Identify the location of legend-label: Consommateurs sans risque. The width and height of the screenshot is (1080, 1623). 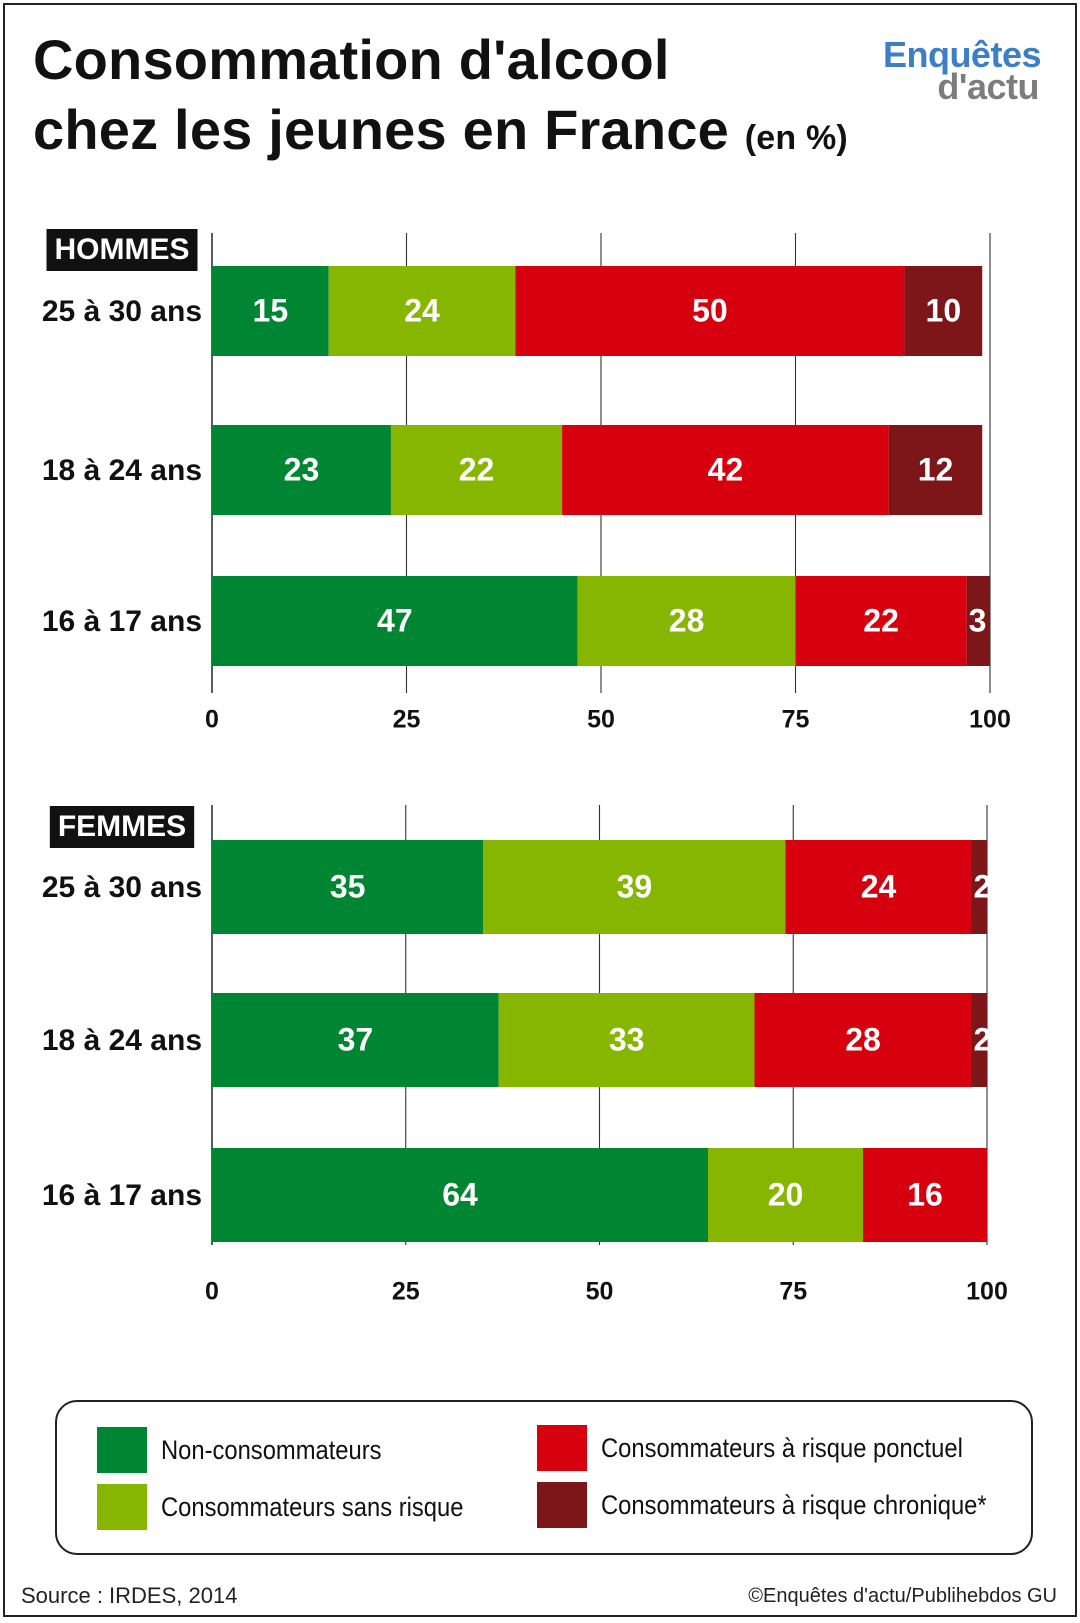
(312, 1506).